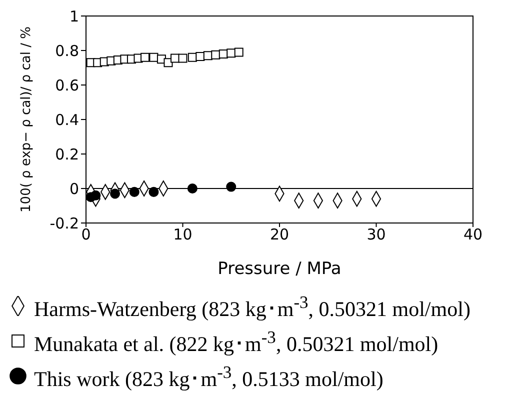 Image resolution: width=521 pixels, height=412 pixels. Describe the element at coordinates (67, 51) in the screenshot. I see `y-tick-label: 0.8` at that location.